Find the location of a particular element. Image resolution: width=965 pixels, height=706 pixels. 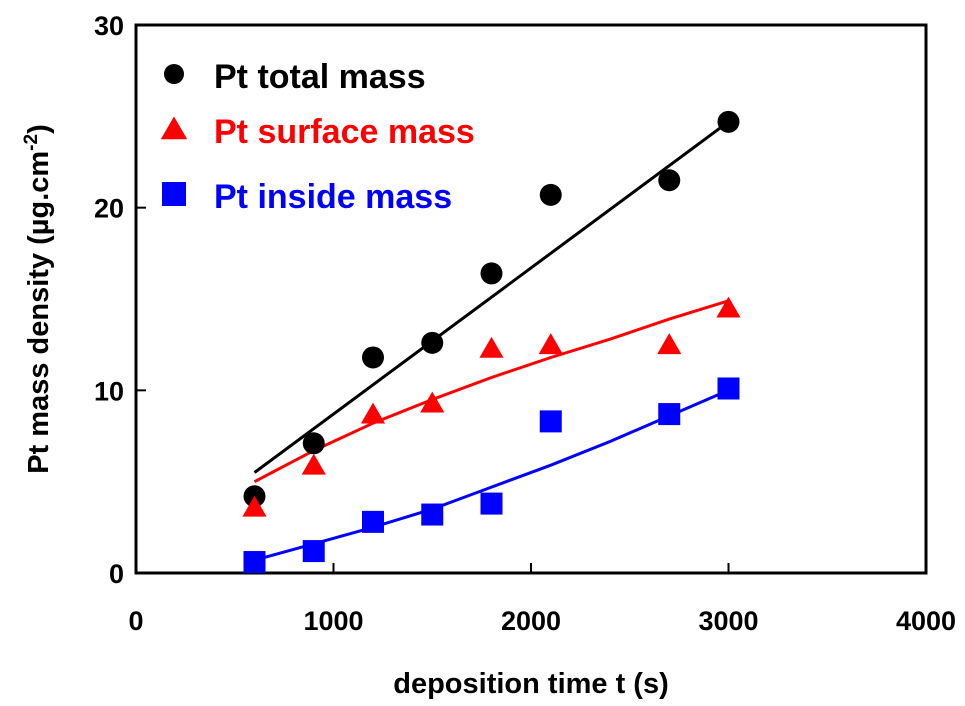

x-tick-label: 4000 is located at coordinates (926, 621).